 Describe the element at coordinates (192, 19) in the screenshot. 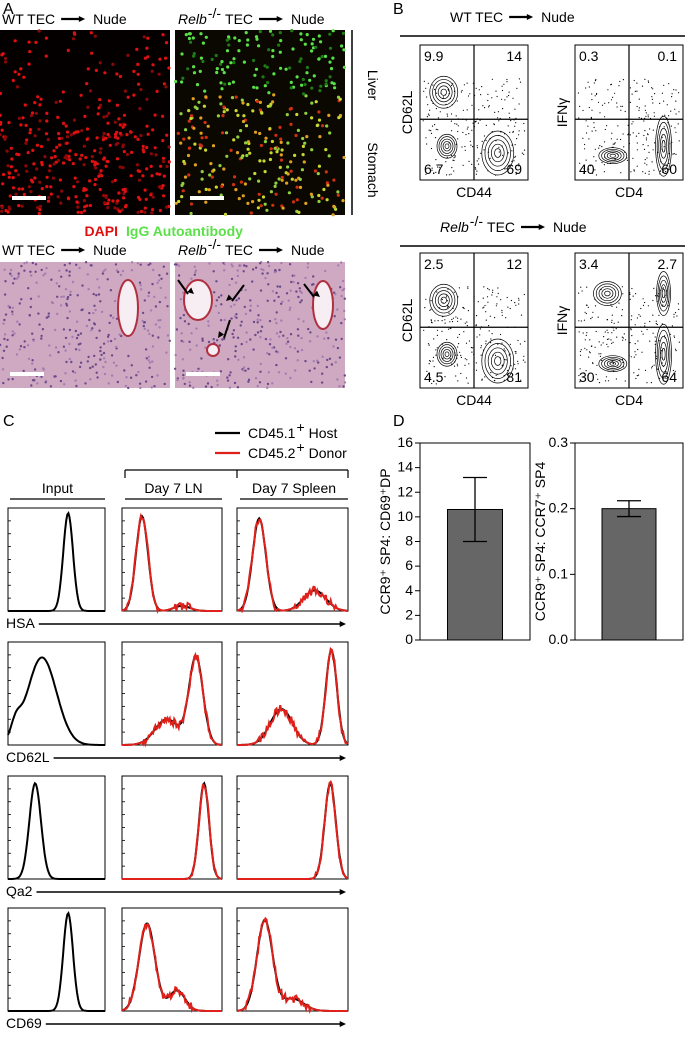

I see `title-part: Relb` at that location.